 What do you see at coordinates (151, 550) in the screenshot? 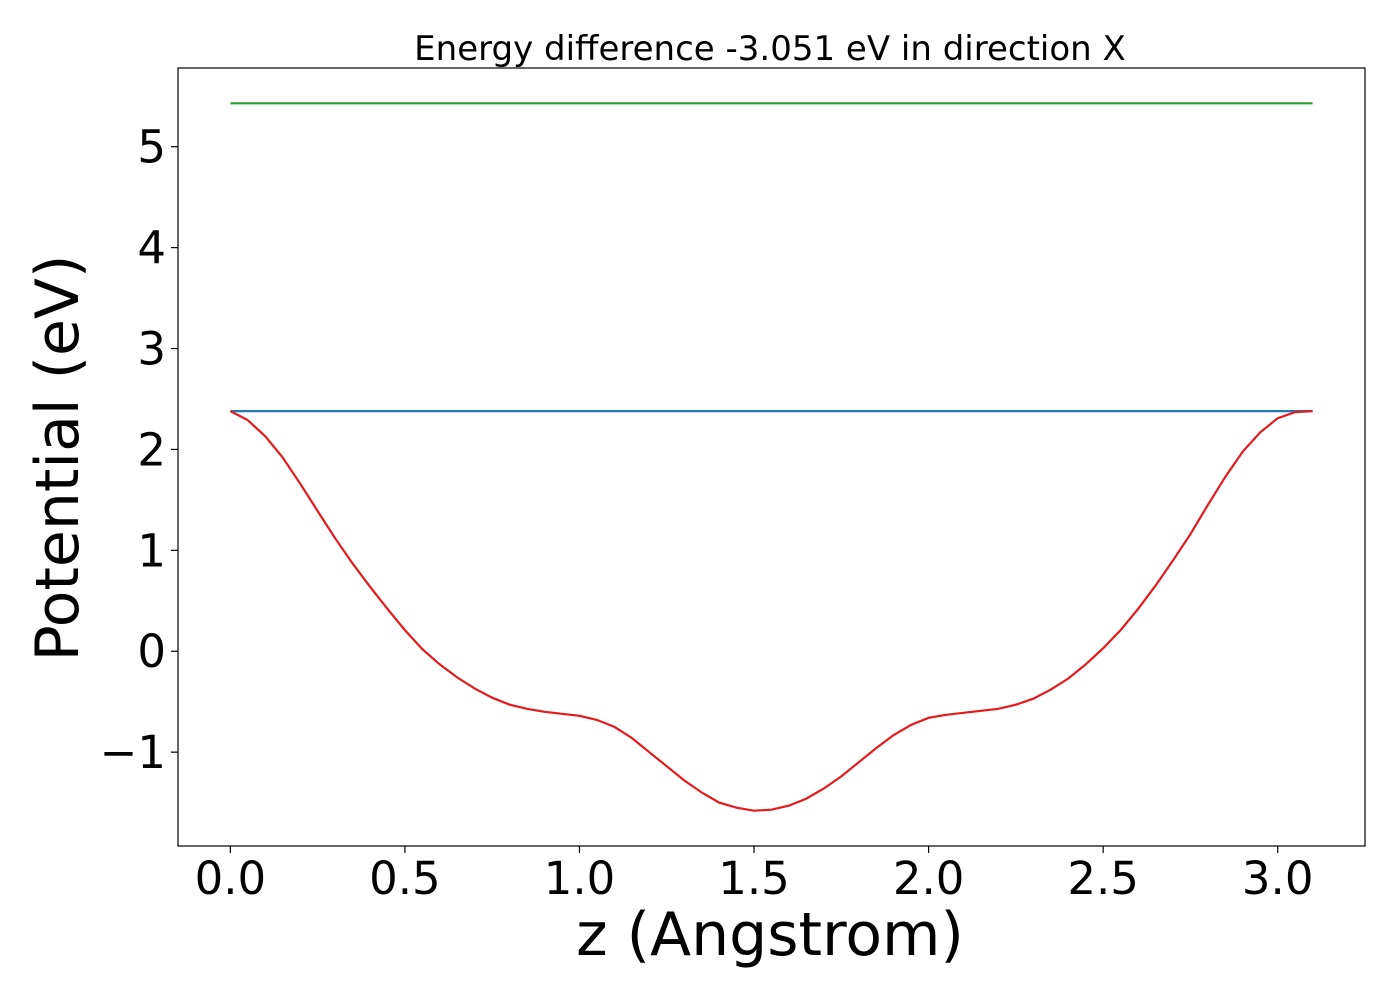
I see `y-tick-label: 1` at bounding box center [151, 550].